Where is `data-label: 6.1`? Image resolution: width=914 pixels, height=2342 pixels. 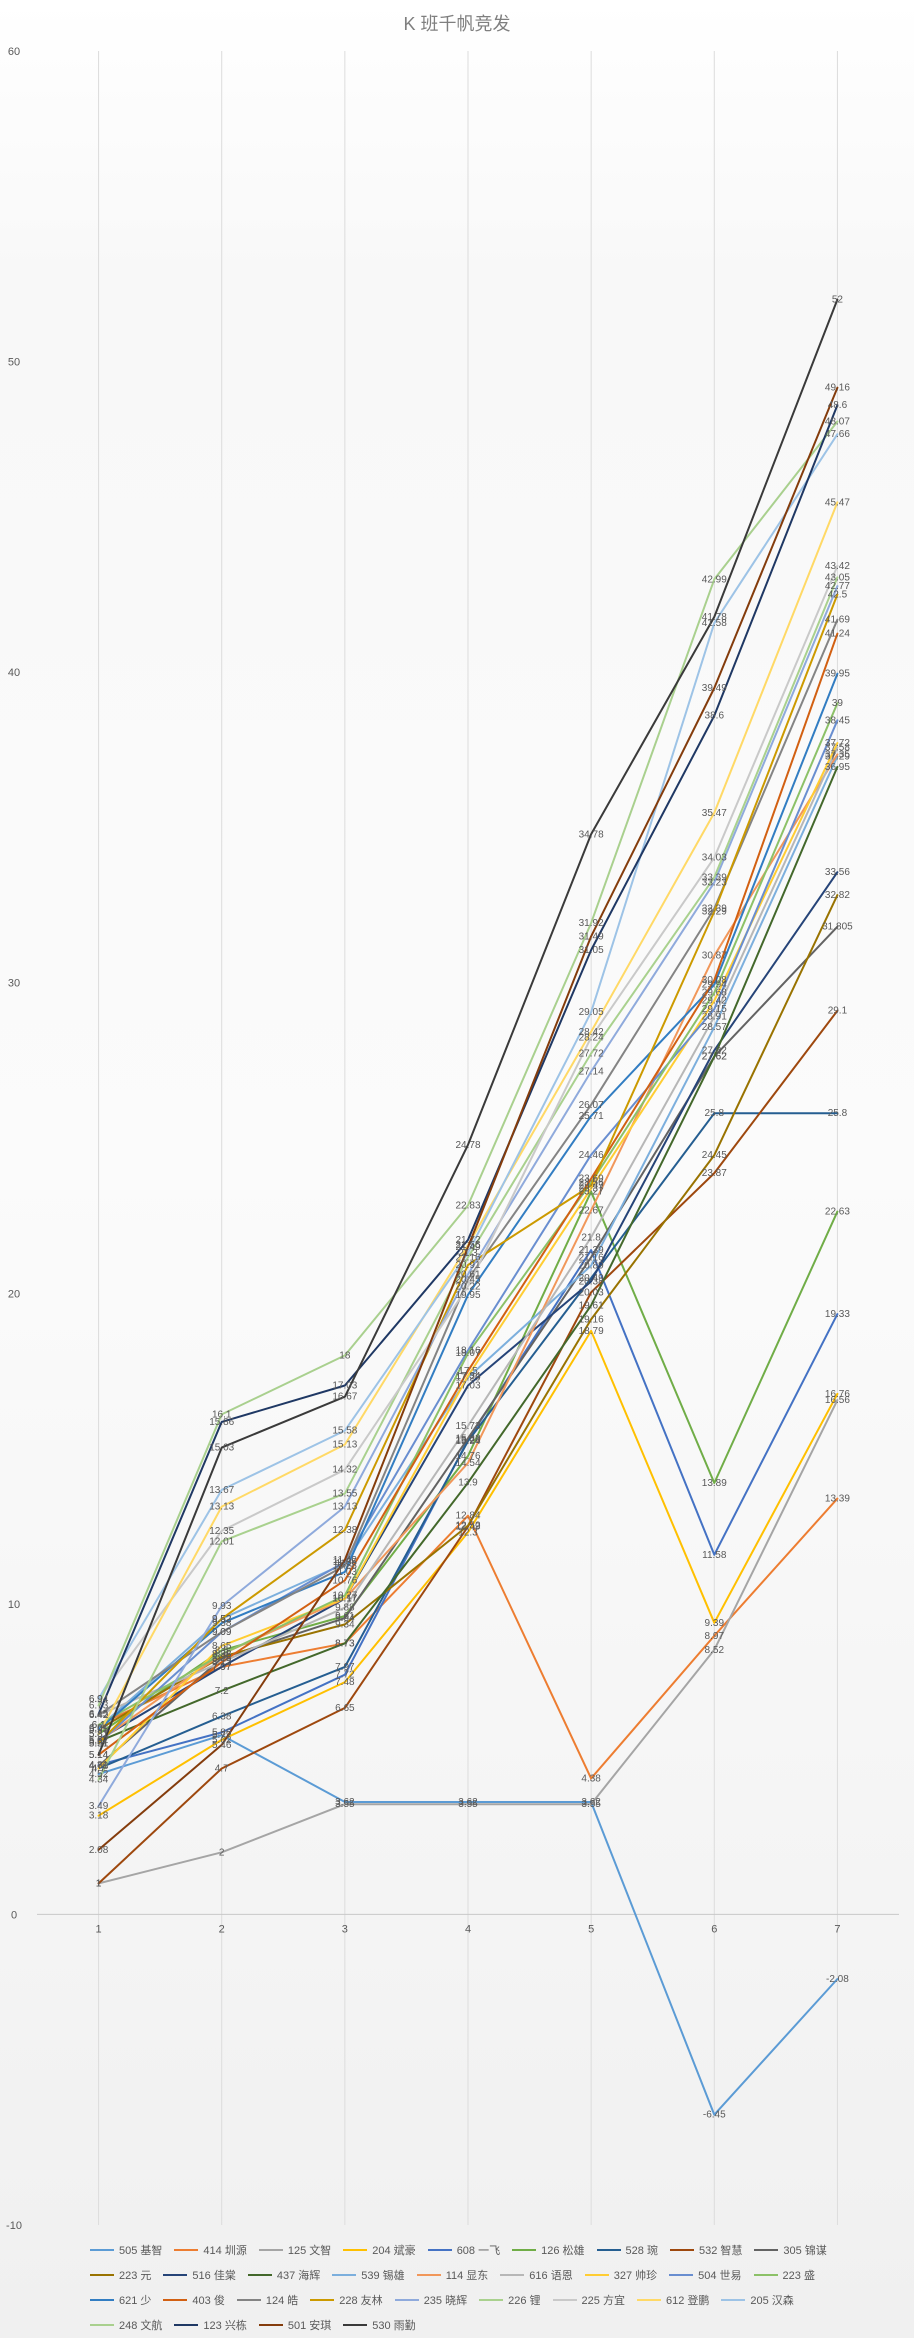
data-label: 6.1 is located at coordinates (99, 1725).